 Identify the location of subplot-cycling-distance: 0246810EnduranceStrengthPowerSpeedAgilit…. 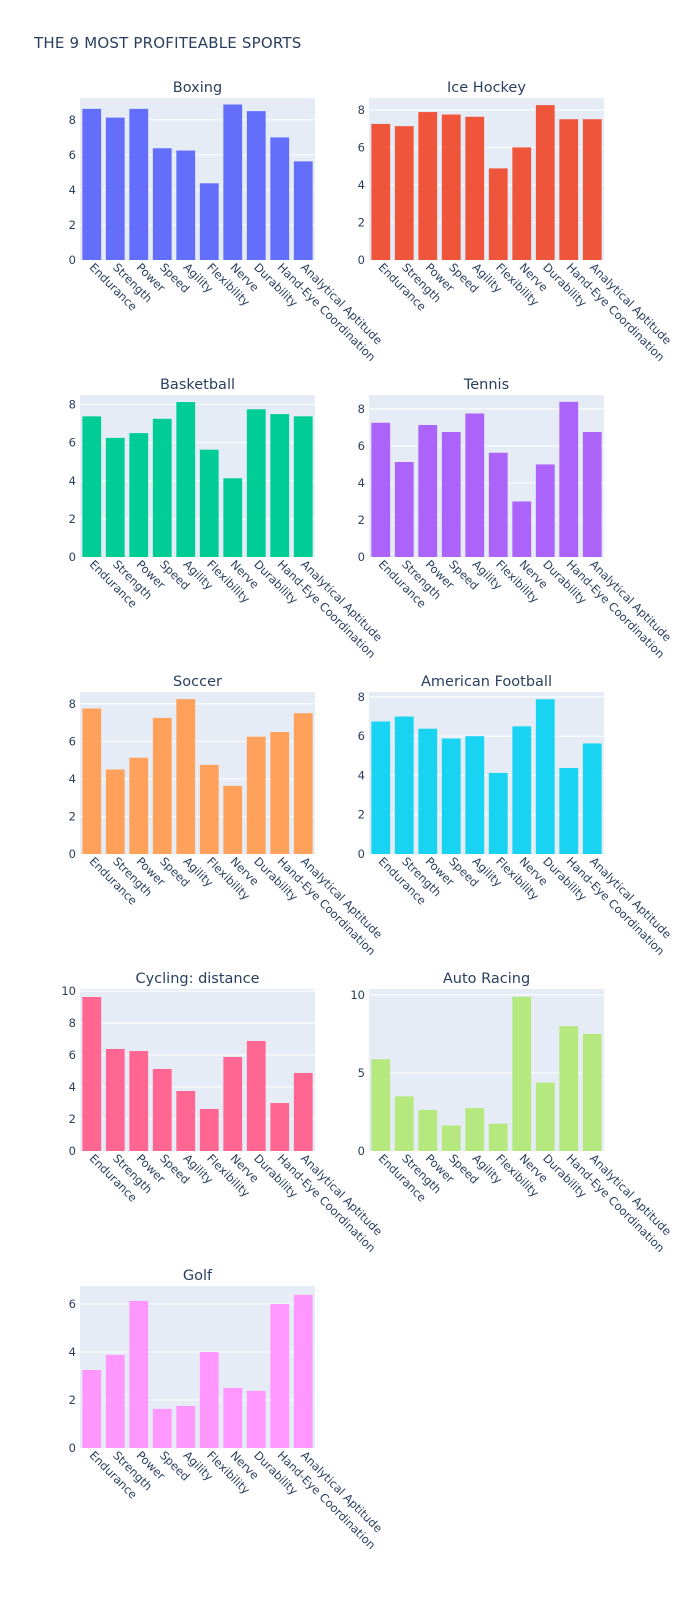
(223, 1113).